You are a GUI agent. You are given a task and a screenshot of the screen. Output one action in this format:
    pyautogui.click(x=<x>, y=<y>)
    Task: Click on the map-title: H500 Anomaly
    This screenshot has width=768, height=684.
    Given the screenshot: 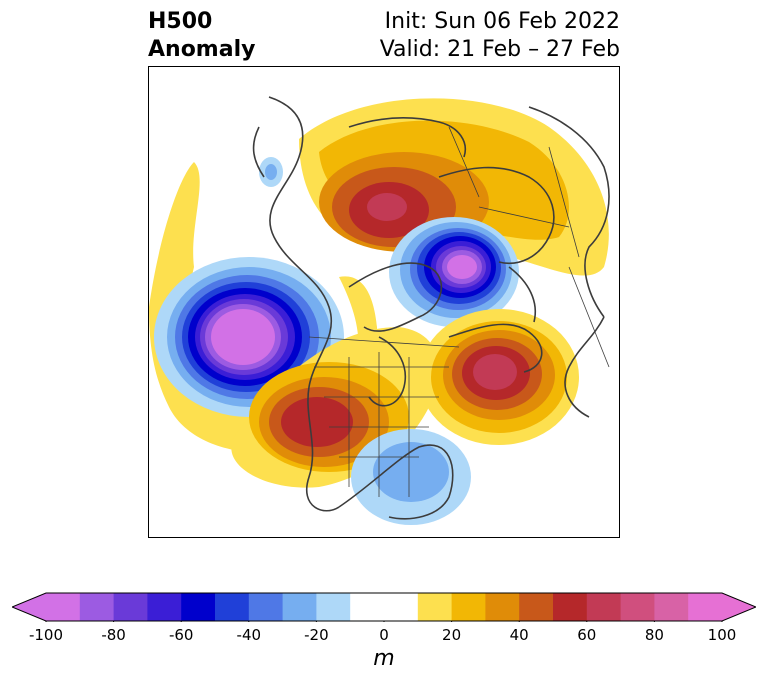 What is the action you would take?
    pyautogui.click(x=201, y=36)
    